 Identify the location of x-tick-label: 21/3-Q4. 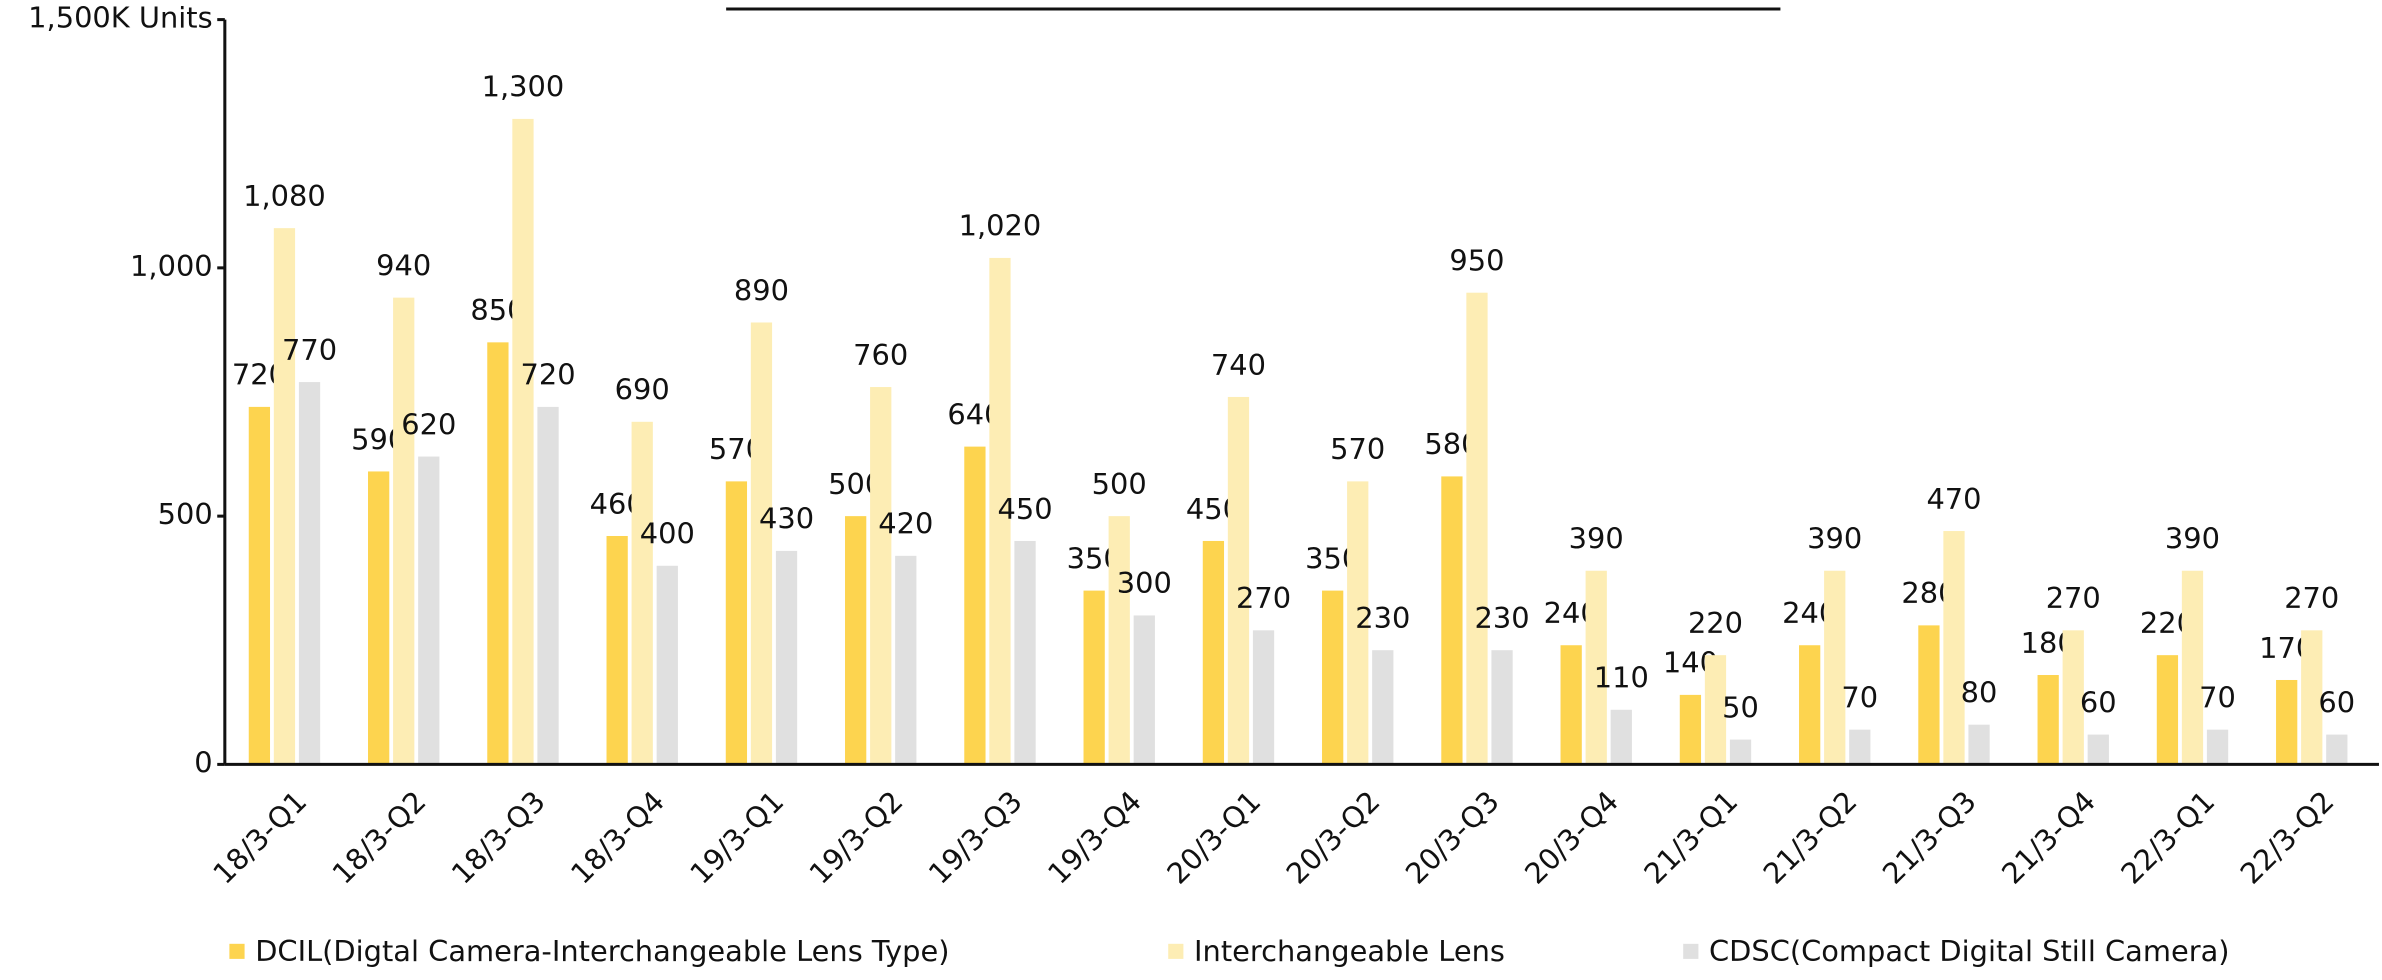
(2048, 837).